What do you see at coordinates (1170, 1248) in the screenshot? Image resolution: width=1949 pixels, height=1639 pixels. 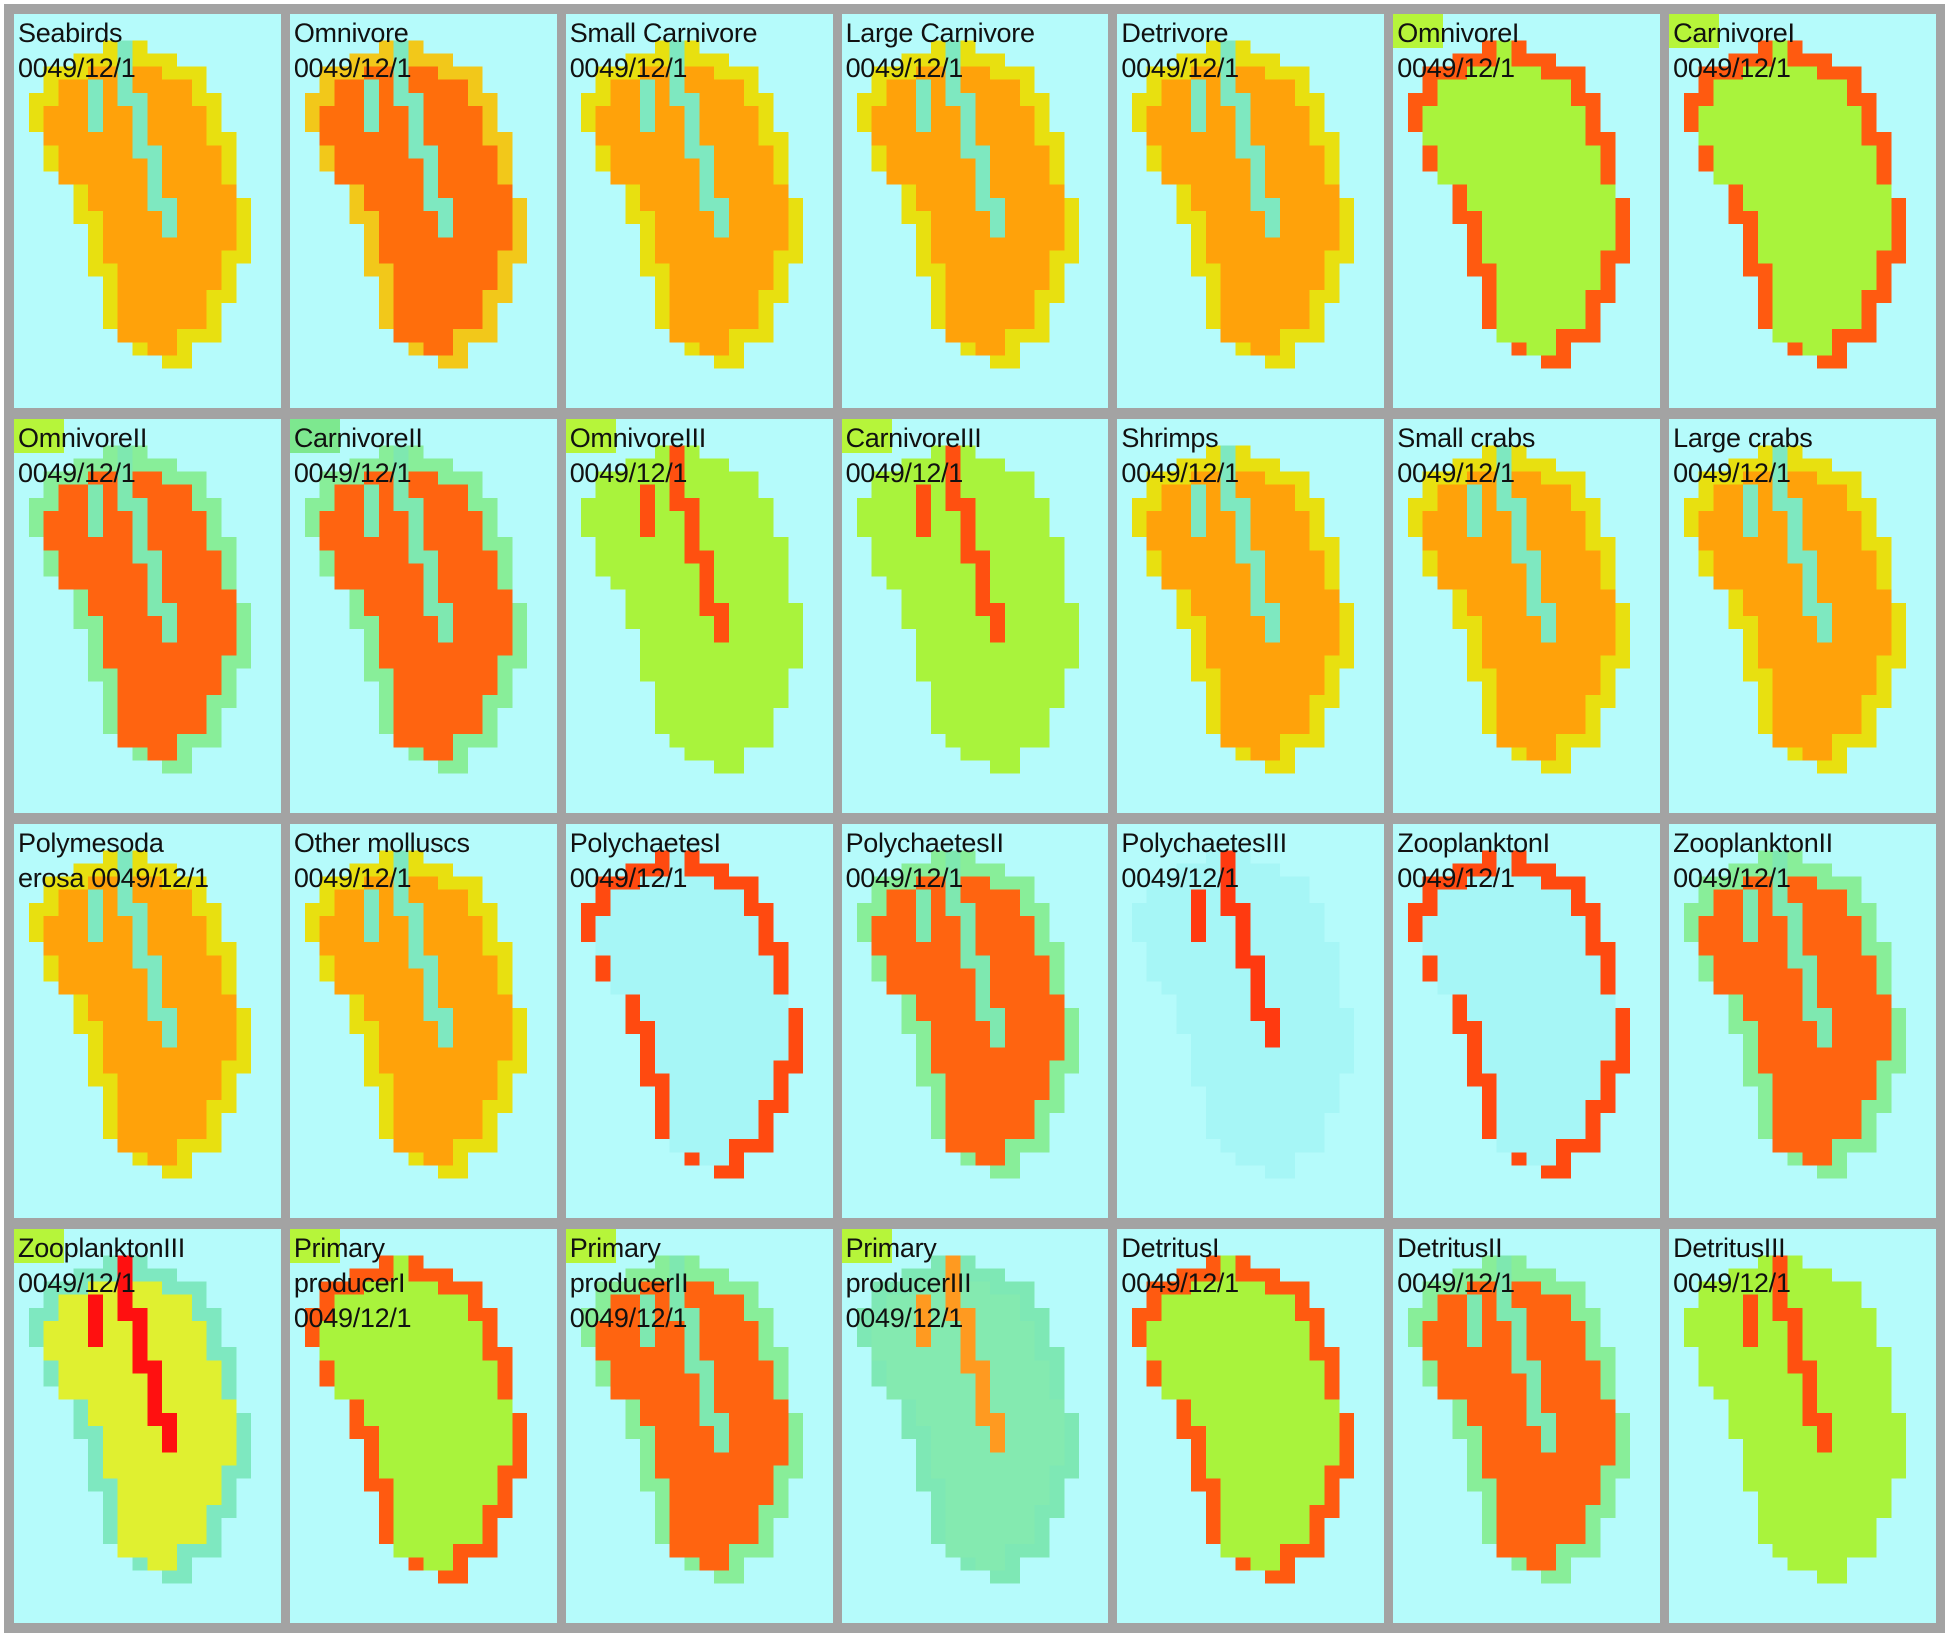 I see `group-name: DetritusI` at bounding box center [1170, 1248].